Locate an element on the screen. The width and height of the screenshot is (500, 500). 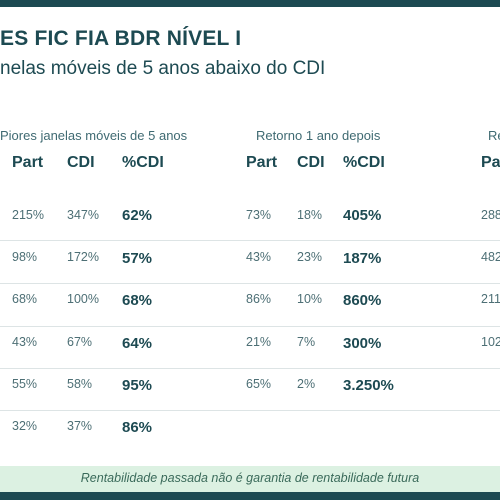
cell-r4-g2-part: 21% is located at coordinates (259, 342).